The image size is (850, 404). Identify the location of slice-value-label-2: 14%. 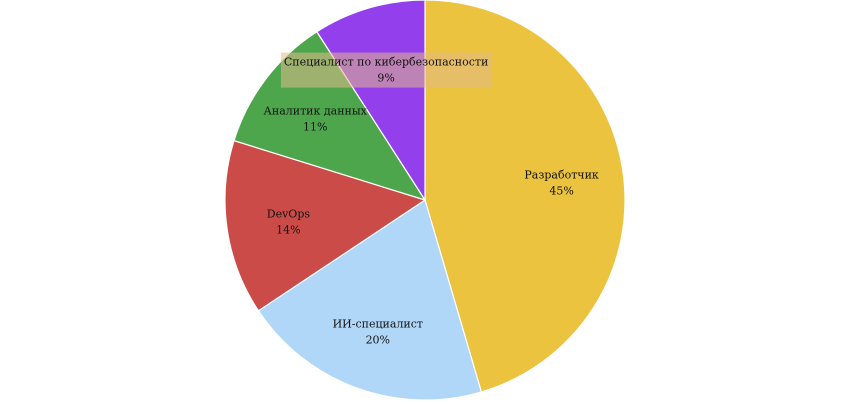
(288, 230).